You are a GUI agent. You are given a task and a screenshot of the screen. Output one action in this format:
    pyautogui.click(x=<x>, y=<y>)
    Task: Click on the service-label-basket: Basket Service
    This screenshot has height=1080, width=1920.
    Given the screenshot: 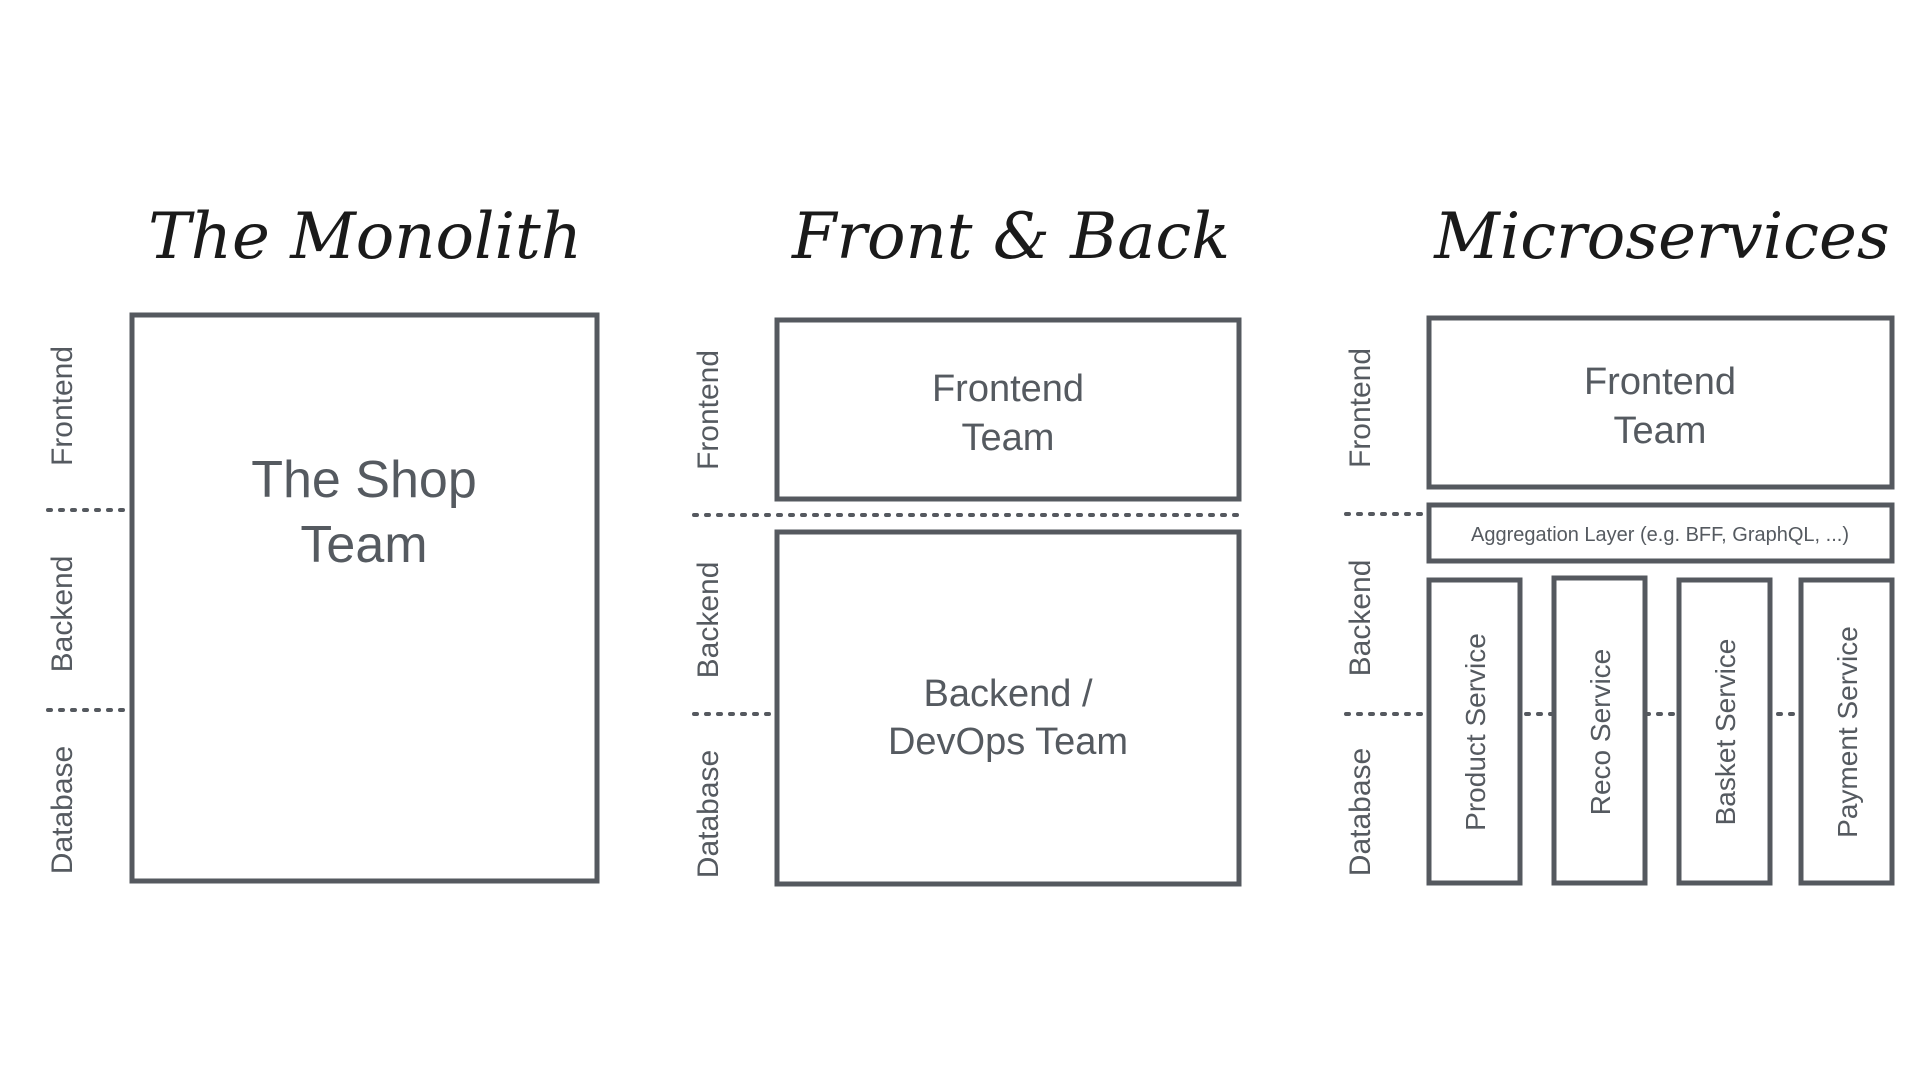 What is the action you would take?
    pyautogui.click(x=1725, y=732)
    